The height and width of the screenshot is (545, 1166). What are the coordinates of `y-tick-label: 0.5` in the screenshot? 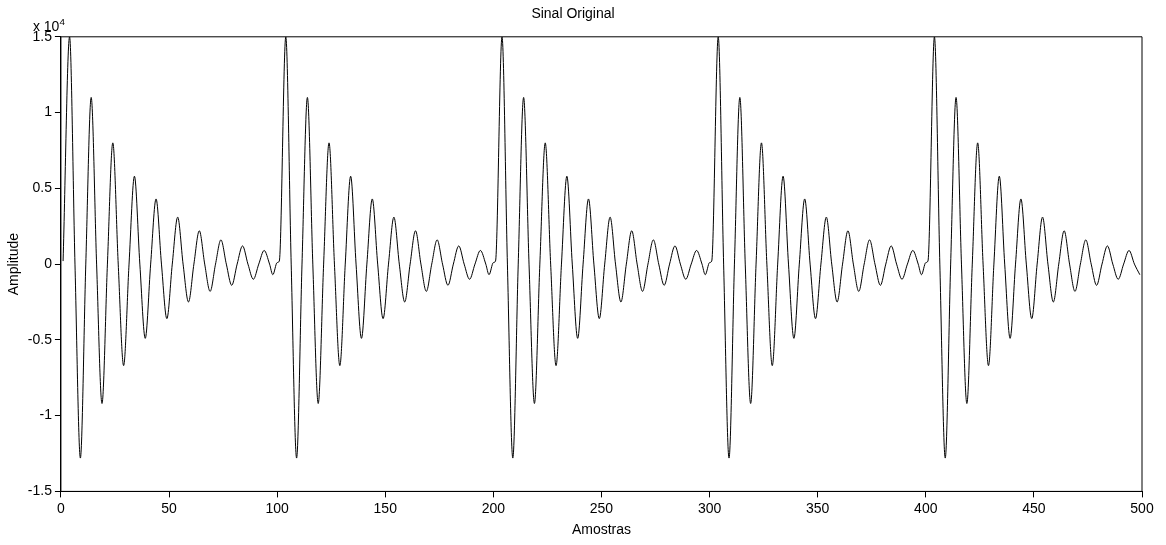 It's located at (42, 187).